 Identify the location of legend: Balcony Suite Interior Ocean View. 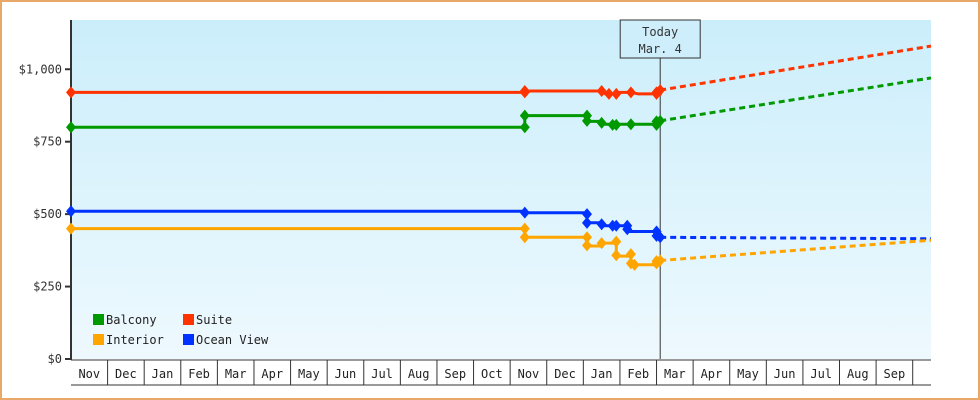
(181, 330).